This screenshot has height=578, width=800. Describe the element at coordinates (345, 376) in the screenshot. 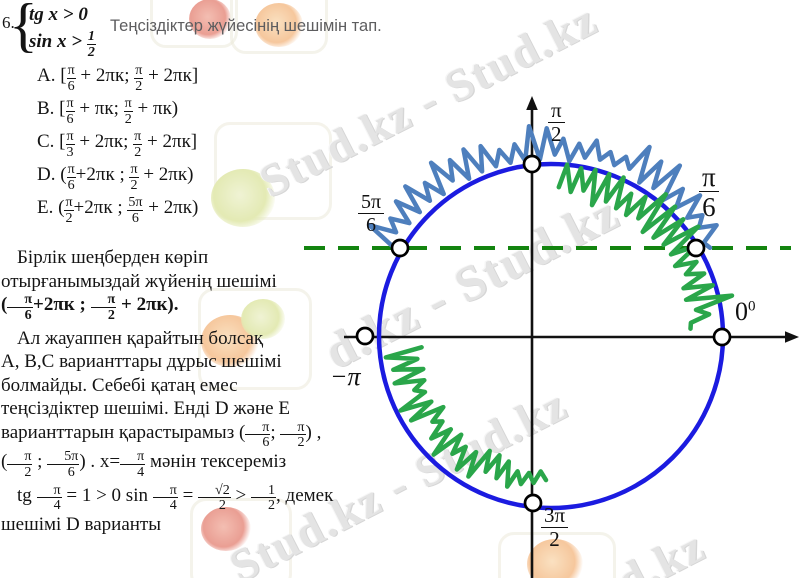

I see `label-minus-pi: −π` at that location.